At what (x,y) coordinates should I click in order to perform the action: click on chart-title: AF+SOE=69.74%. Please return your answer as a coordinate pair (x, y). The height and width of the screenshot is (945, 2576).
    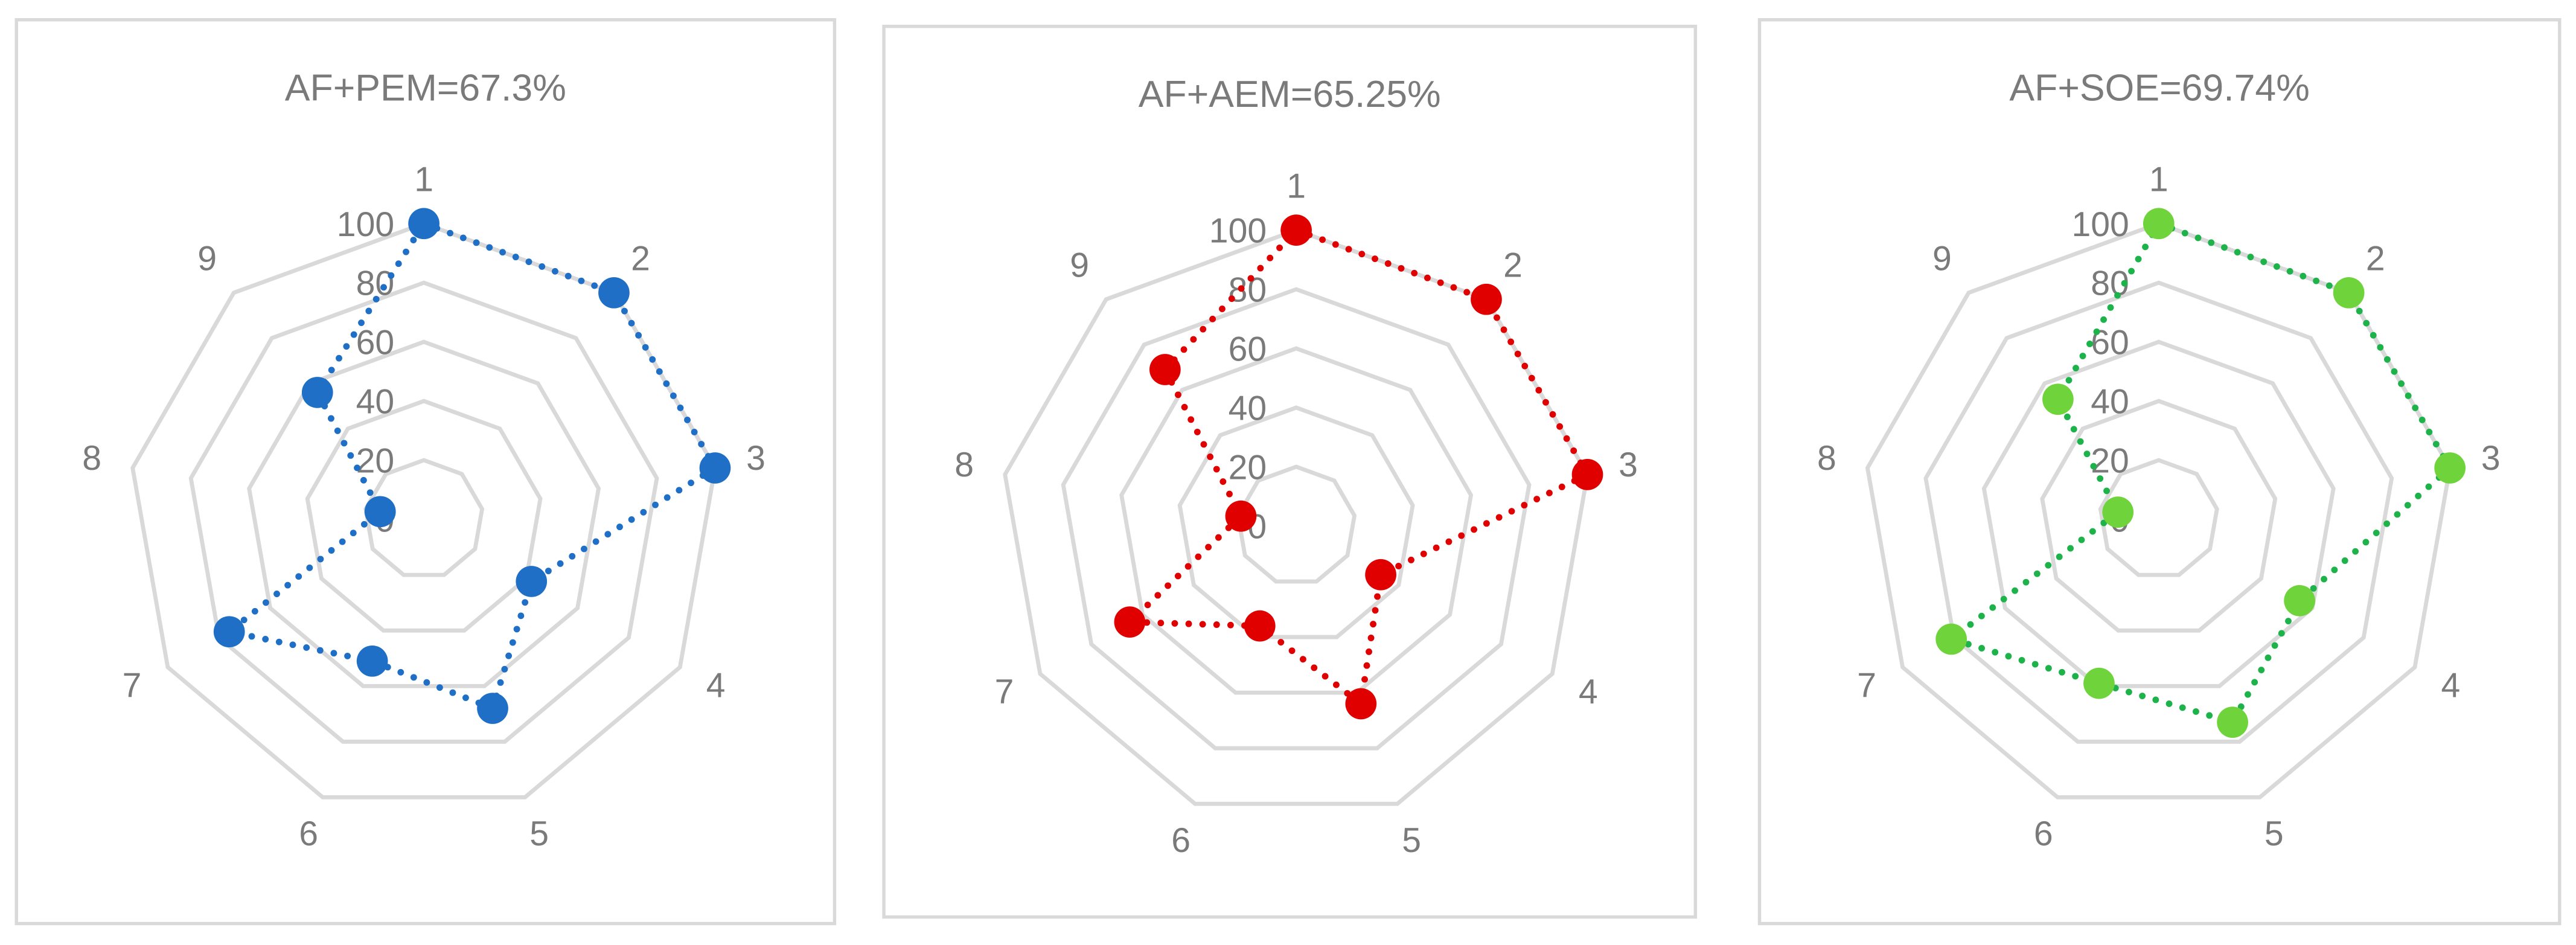
    Looking at the image, I should click on (2159, 87).